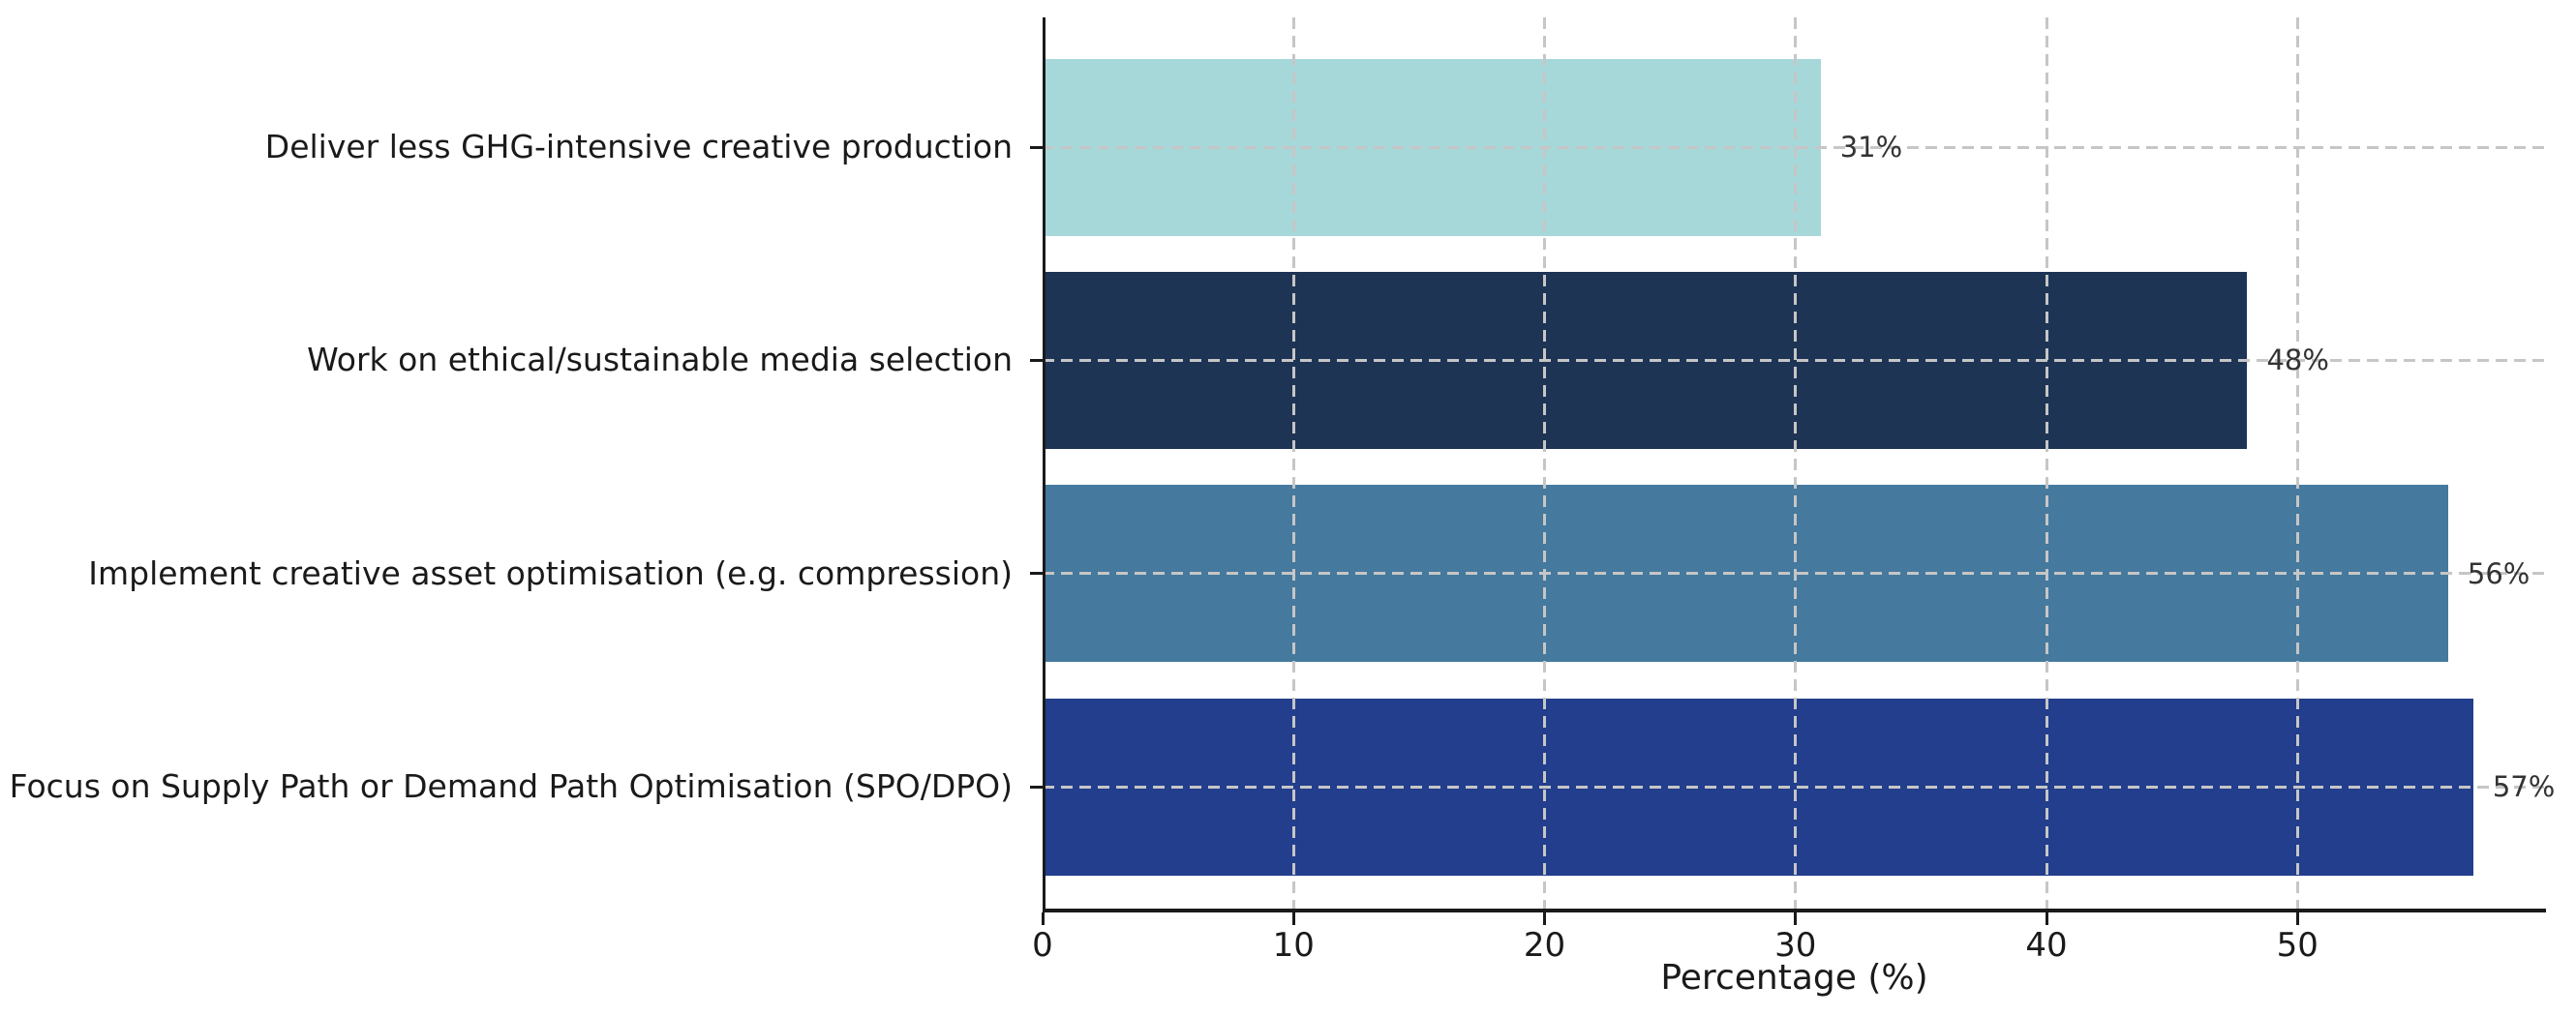  I want to click on x-axis-title: Percentage (%), so click(1794, 978).